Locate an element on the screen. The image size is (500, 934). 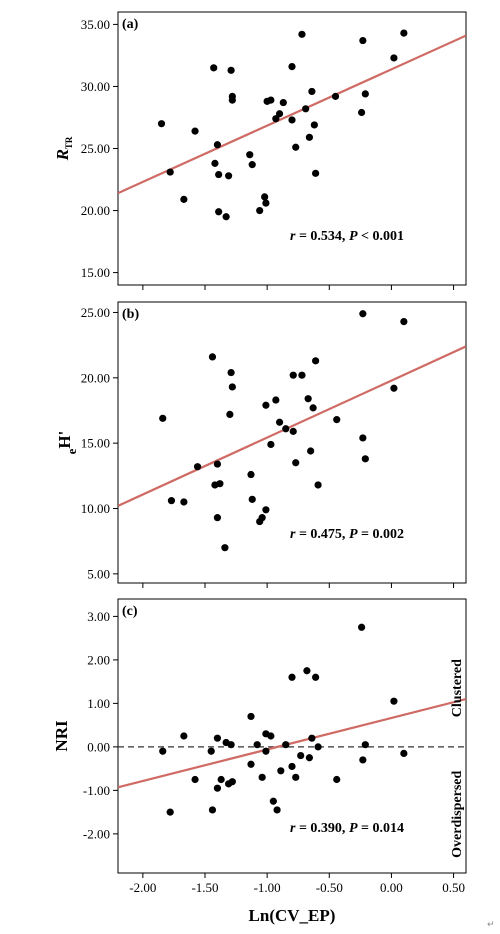
x-axis: -2.00 -1.50 -1.00 -0.50 0.00 0.50 Ln(CV_EP) is located at coordinates (297, 902).